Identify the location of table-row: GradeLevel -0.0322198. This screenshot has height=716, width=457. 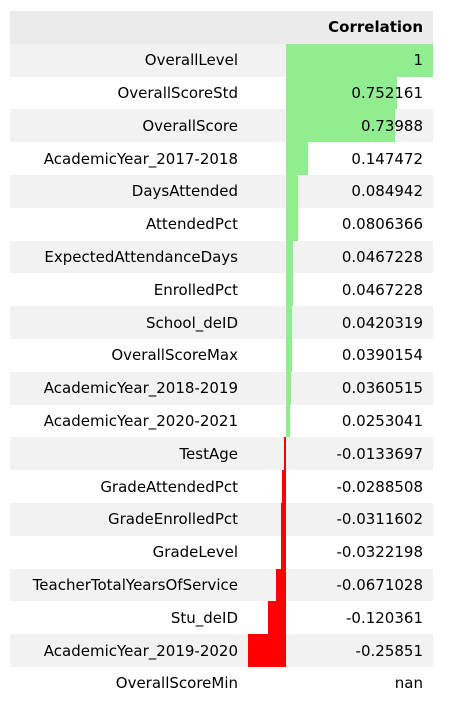
(221, 552).